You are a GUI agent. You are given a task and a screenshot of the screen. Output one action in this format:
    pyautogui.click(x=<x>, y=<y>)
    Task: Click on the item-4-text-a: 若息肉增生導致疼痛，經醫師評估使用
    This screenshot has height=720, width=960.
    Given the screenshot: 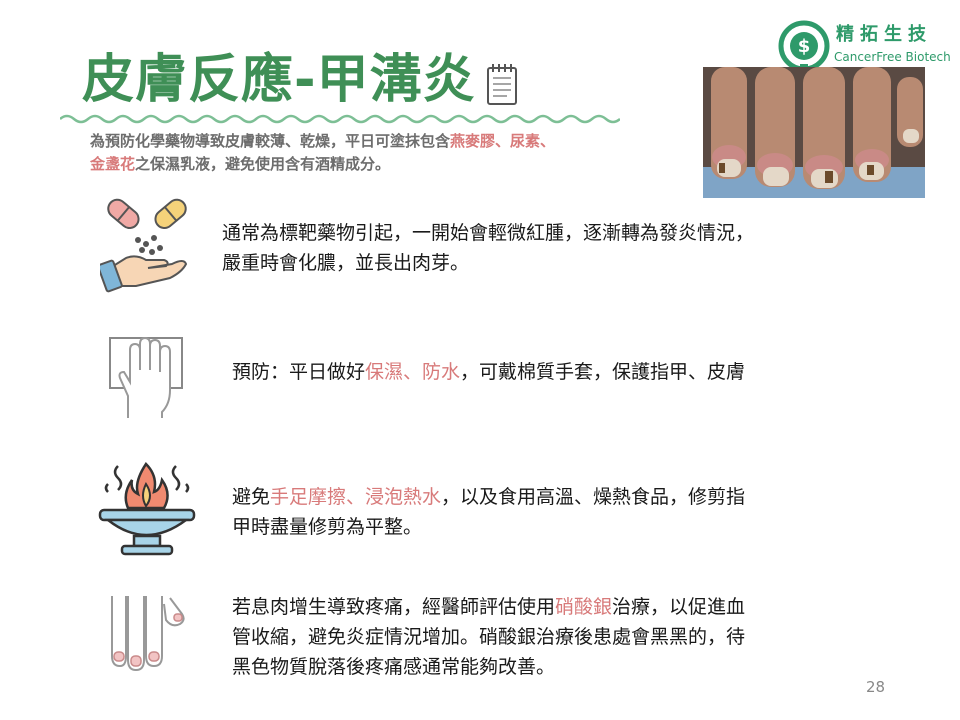 What is the action you would take?
    pyautogui.click(x=394, y=607)
    